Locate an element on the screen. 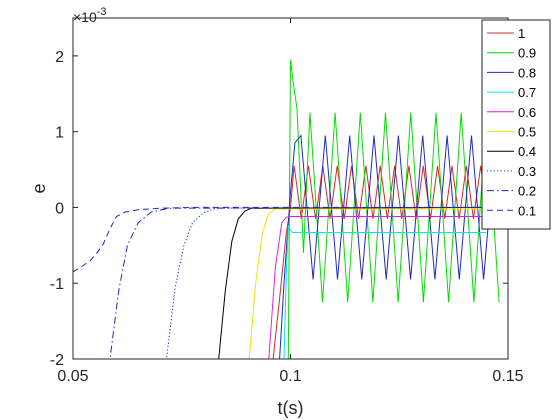 The image size is (560, 420). legend-box is located at coordinates (516, 124).